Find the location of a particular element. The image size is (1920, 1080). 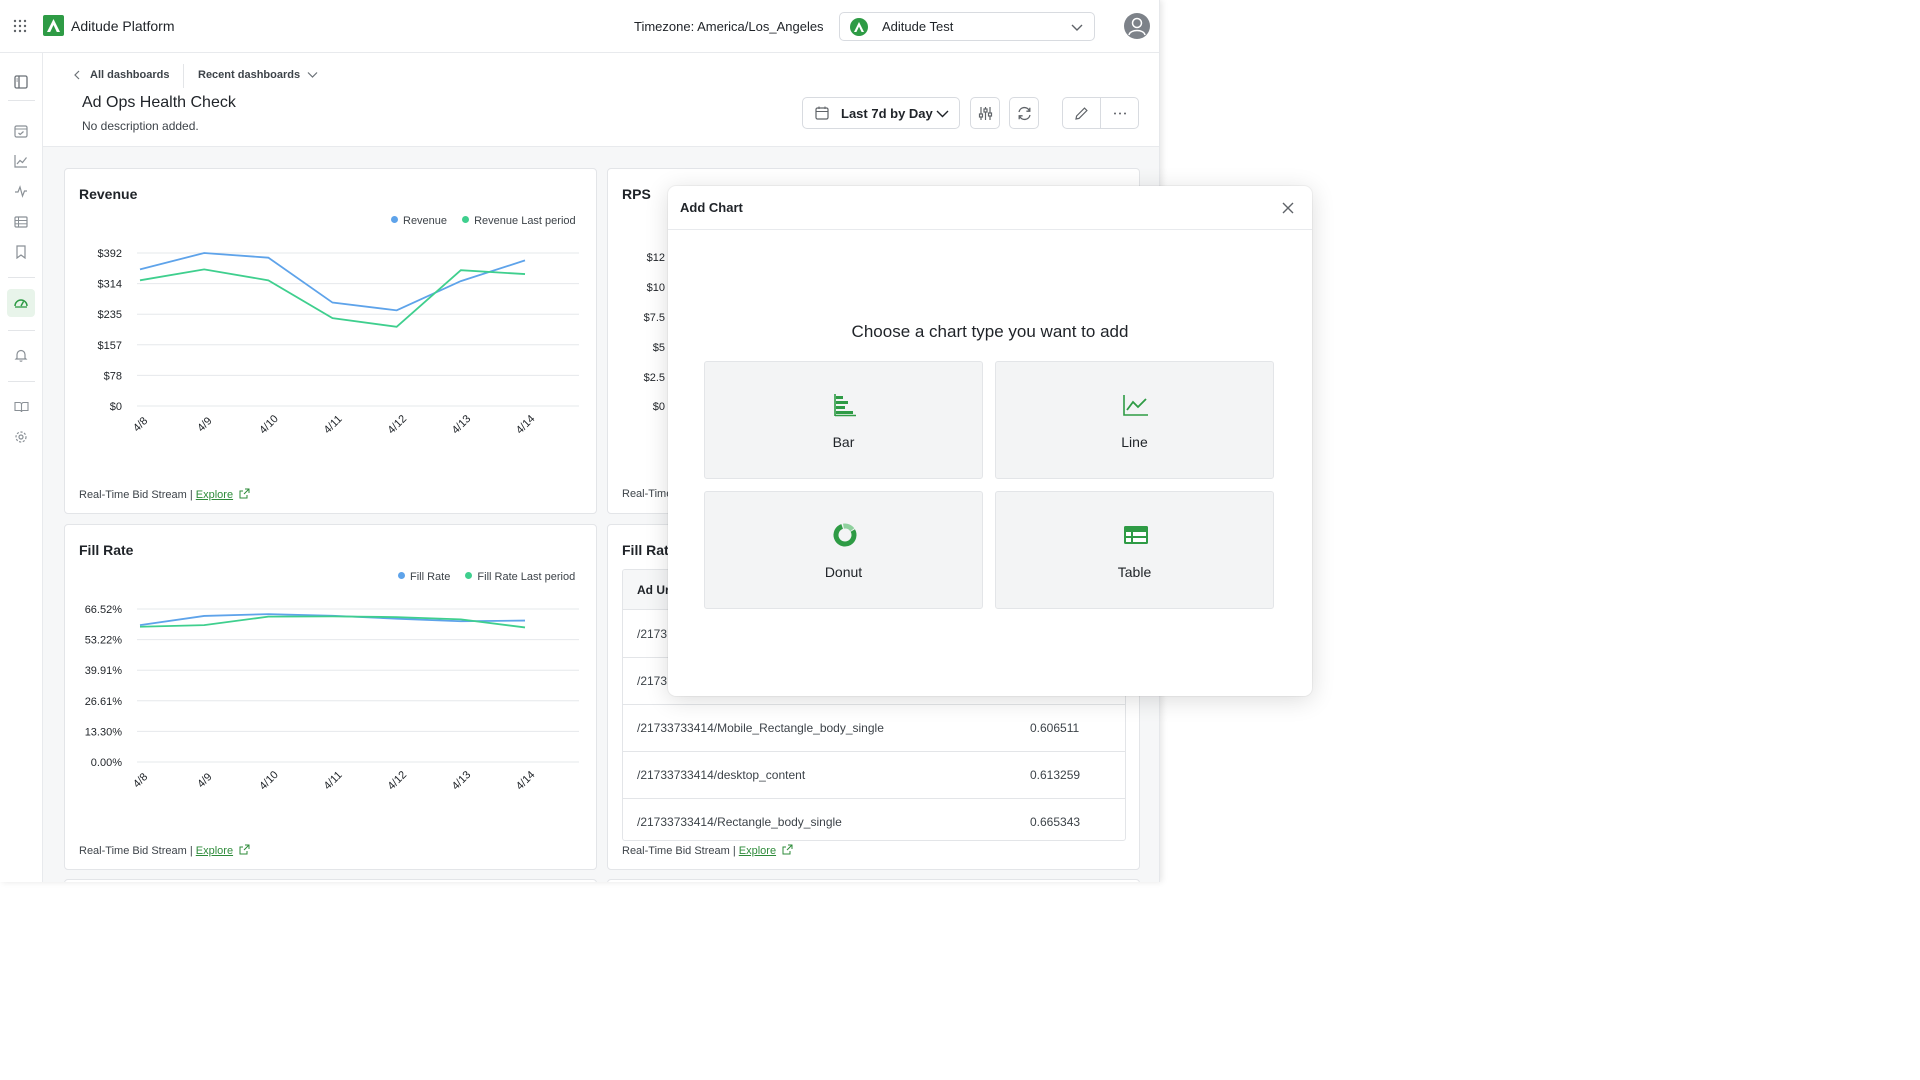

pencil-icon is located at coordinates (1081, 113).